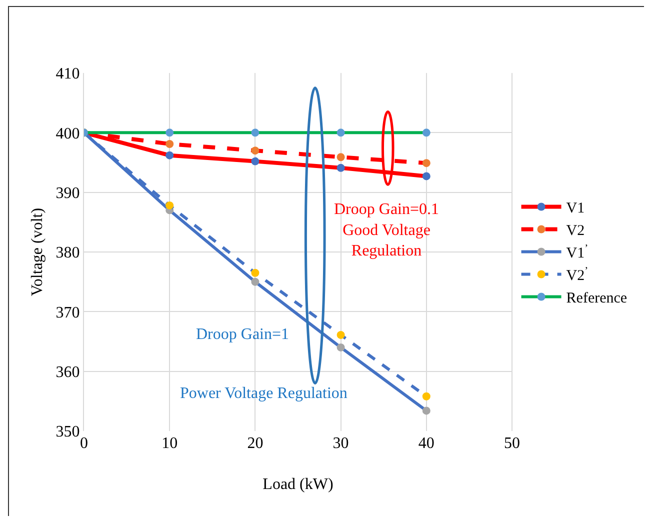 The height and width of the screenshot is (523, 652). Describe the element at coordinates (68, 133) in the screenshot. I see `y-tick-label: 400` at that location.